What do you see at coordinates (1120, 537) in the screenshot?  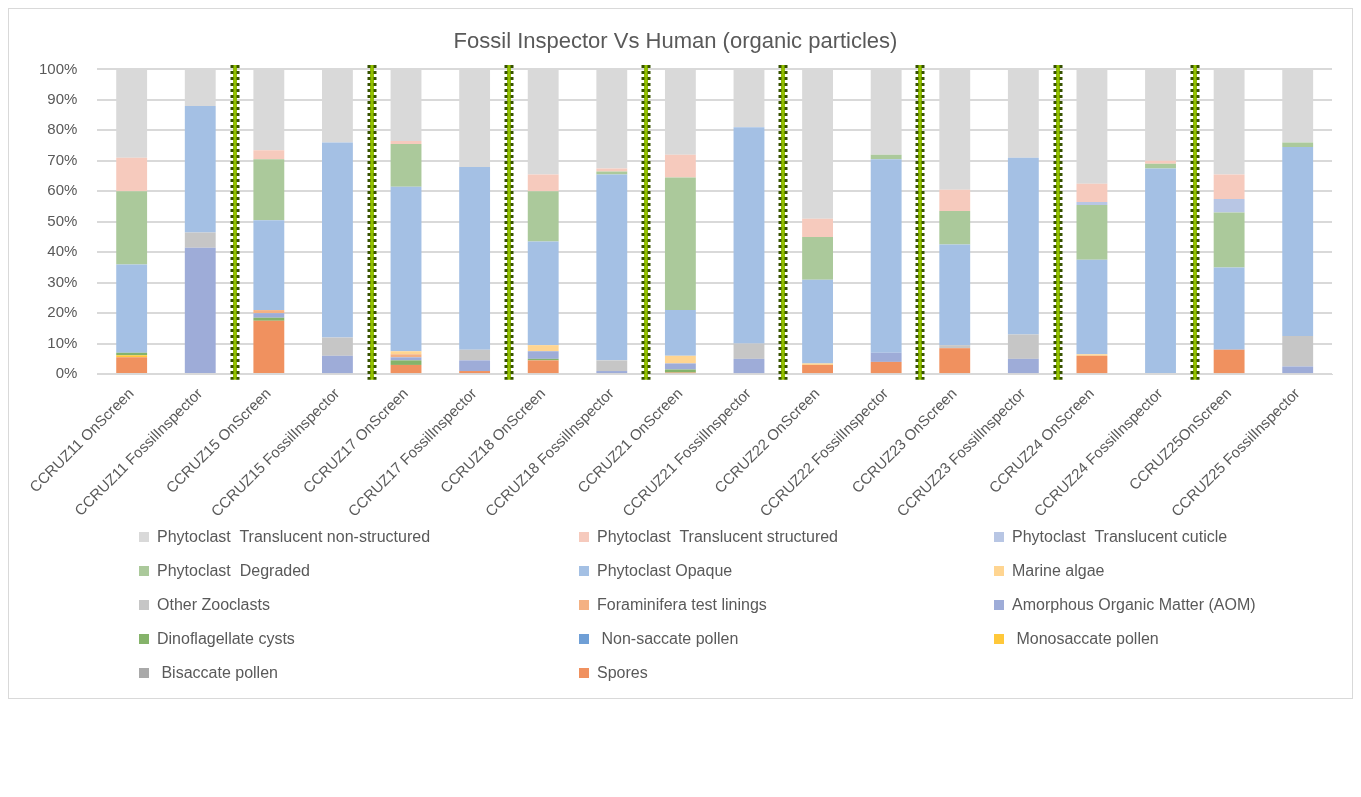 I see `legend-label: Phytoclast Translucent cuticle` at bounding box center [1120, 537].